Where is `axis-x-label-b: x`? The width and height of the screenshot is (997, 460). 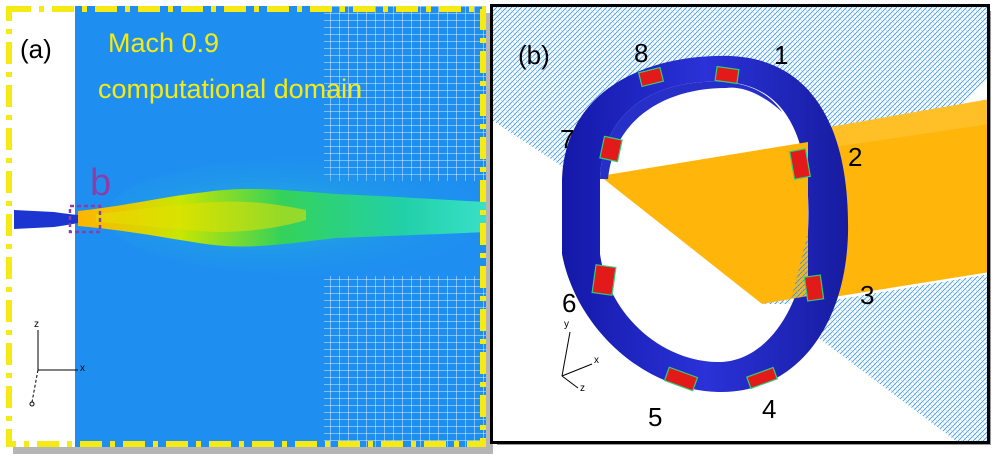 axis-x-label-b: x is located at coordinates (596, 360).